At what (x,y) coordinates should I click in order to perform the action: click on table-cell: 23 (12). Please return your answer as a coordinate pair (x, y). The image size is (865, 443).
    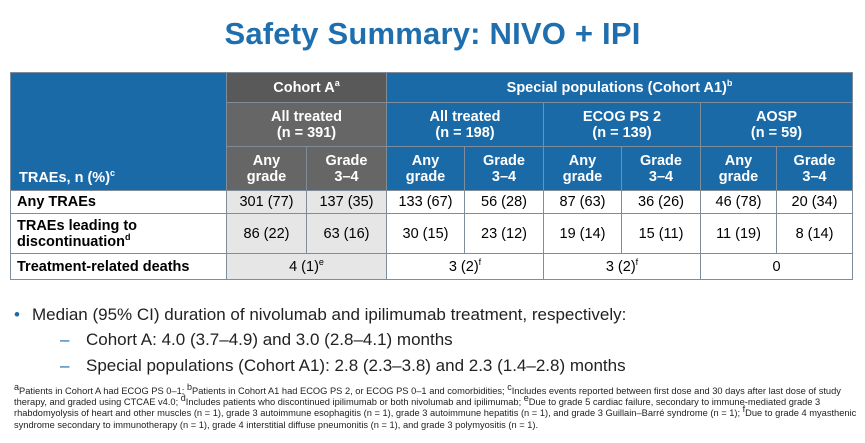
    Looking at the image, I should click on (504, 233).